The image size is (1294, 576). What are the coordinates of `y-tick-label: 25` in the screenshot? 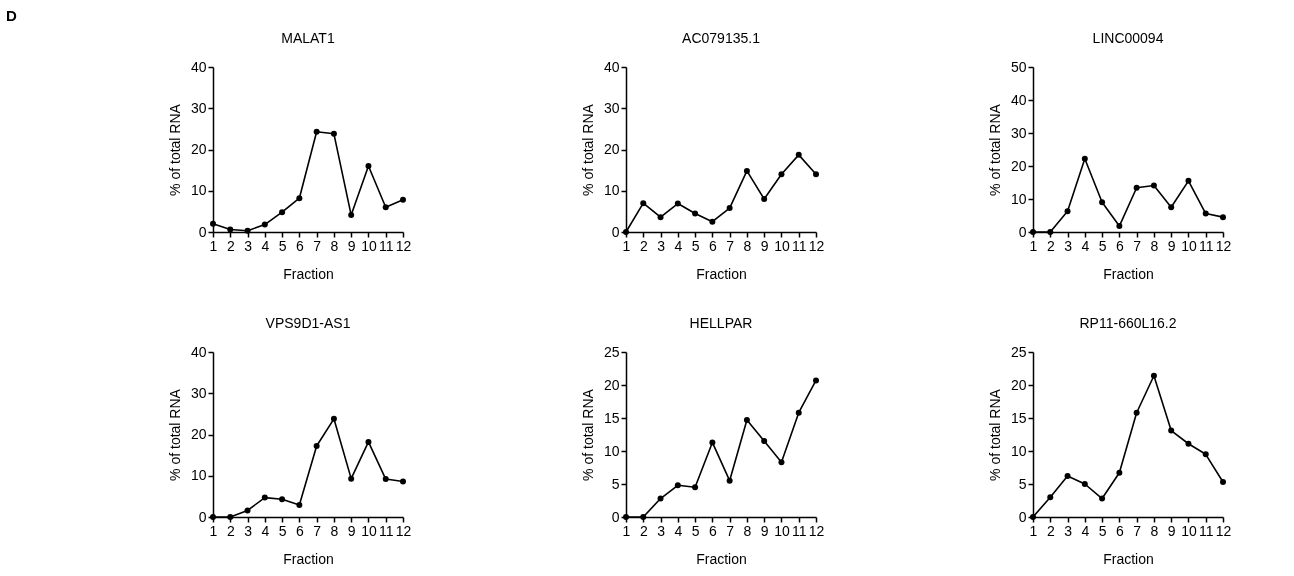 It's located at (611, 351).